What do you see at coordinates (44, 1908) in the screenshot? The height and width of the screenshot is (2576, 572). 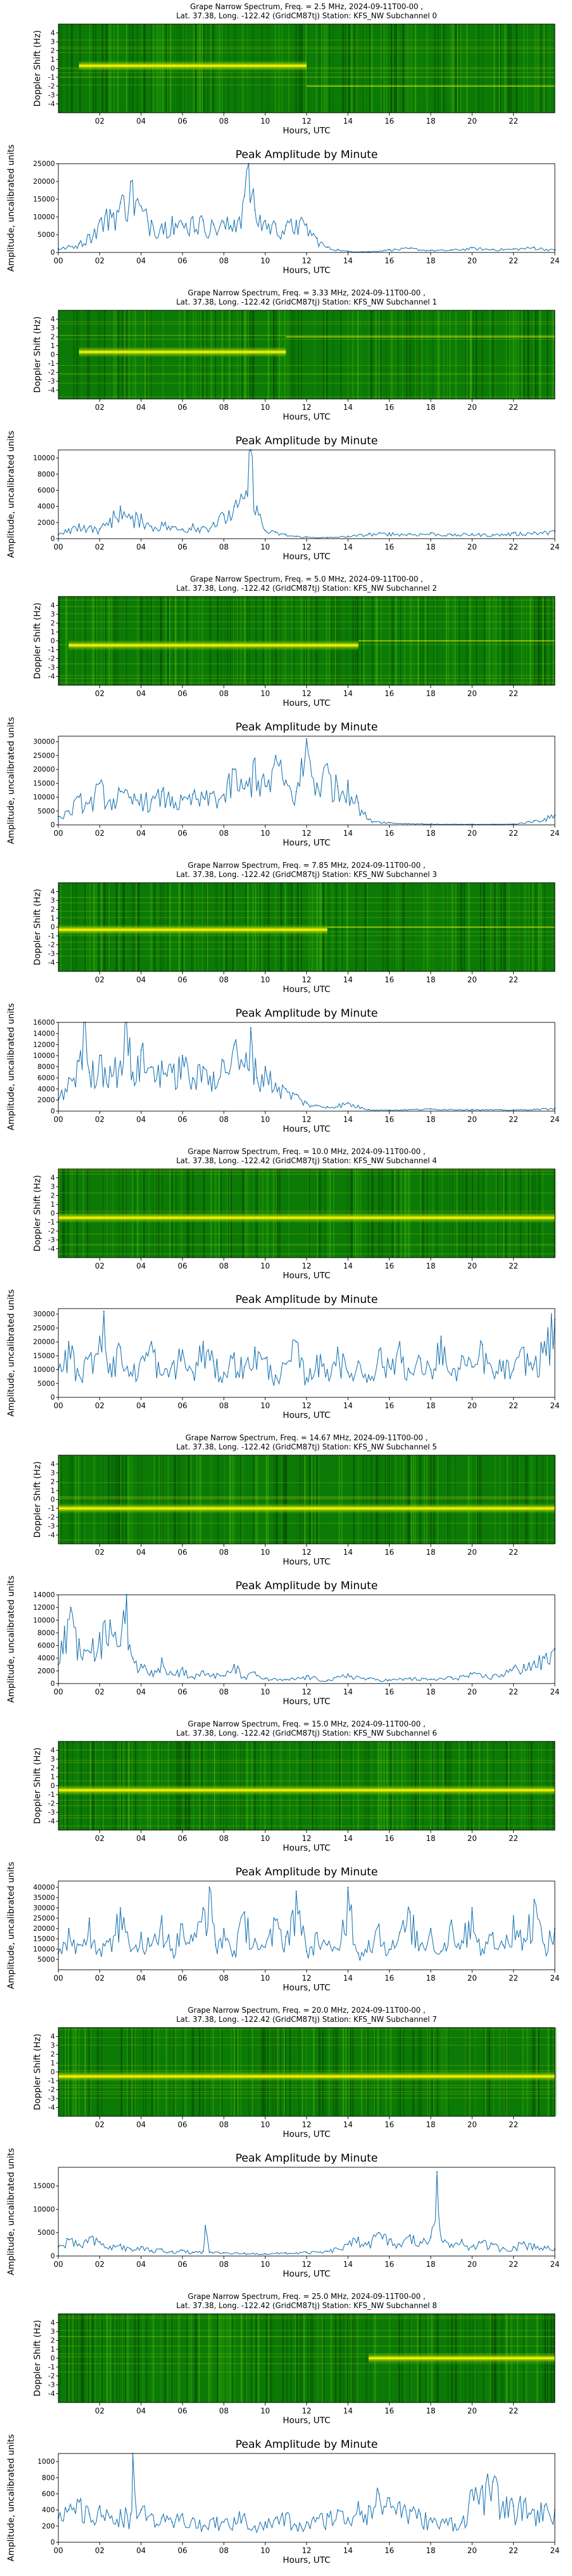 I see `y-tick-label: 30000` at bounding box center [44, 1908].